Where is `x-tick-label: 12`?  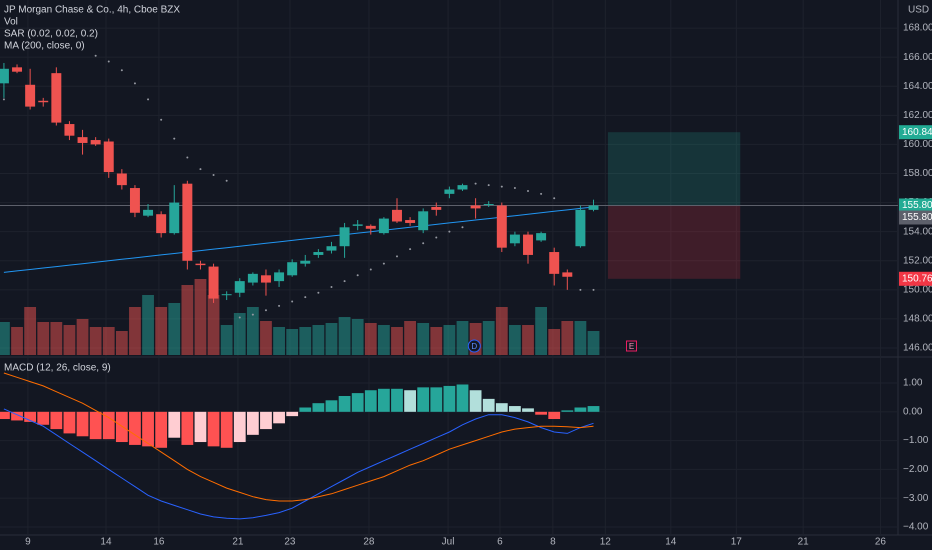
x-tick-label: 12 is located at coordinates (606, 542).